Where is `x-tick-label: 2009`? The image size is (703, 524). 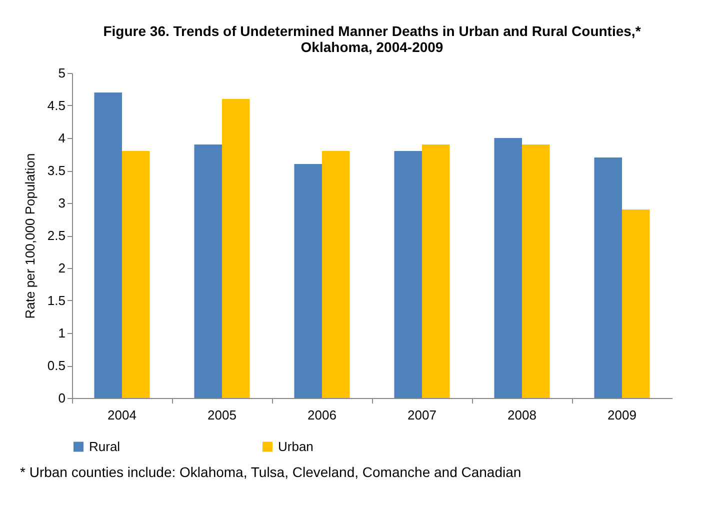
x-tick-label: 2009 is located at coordinates (622, 415).